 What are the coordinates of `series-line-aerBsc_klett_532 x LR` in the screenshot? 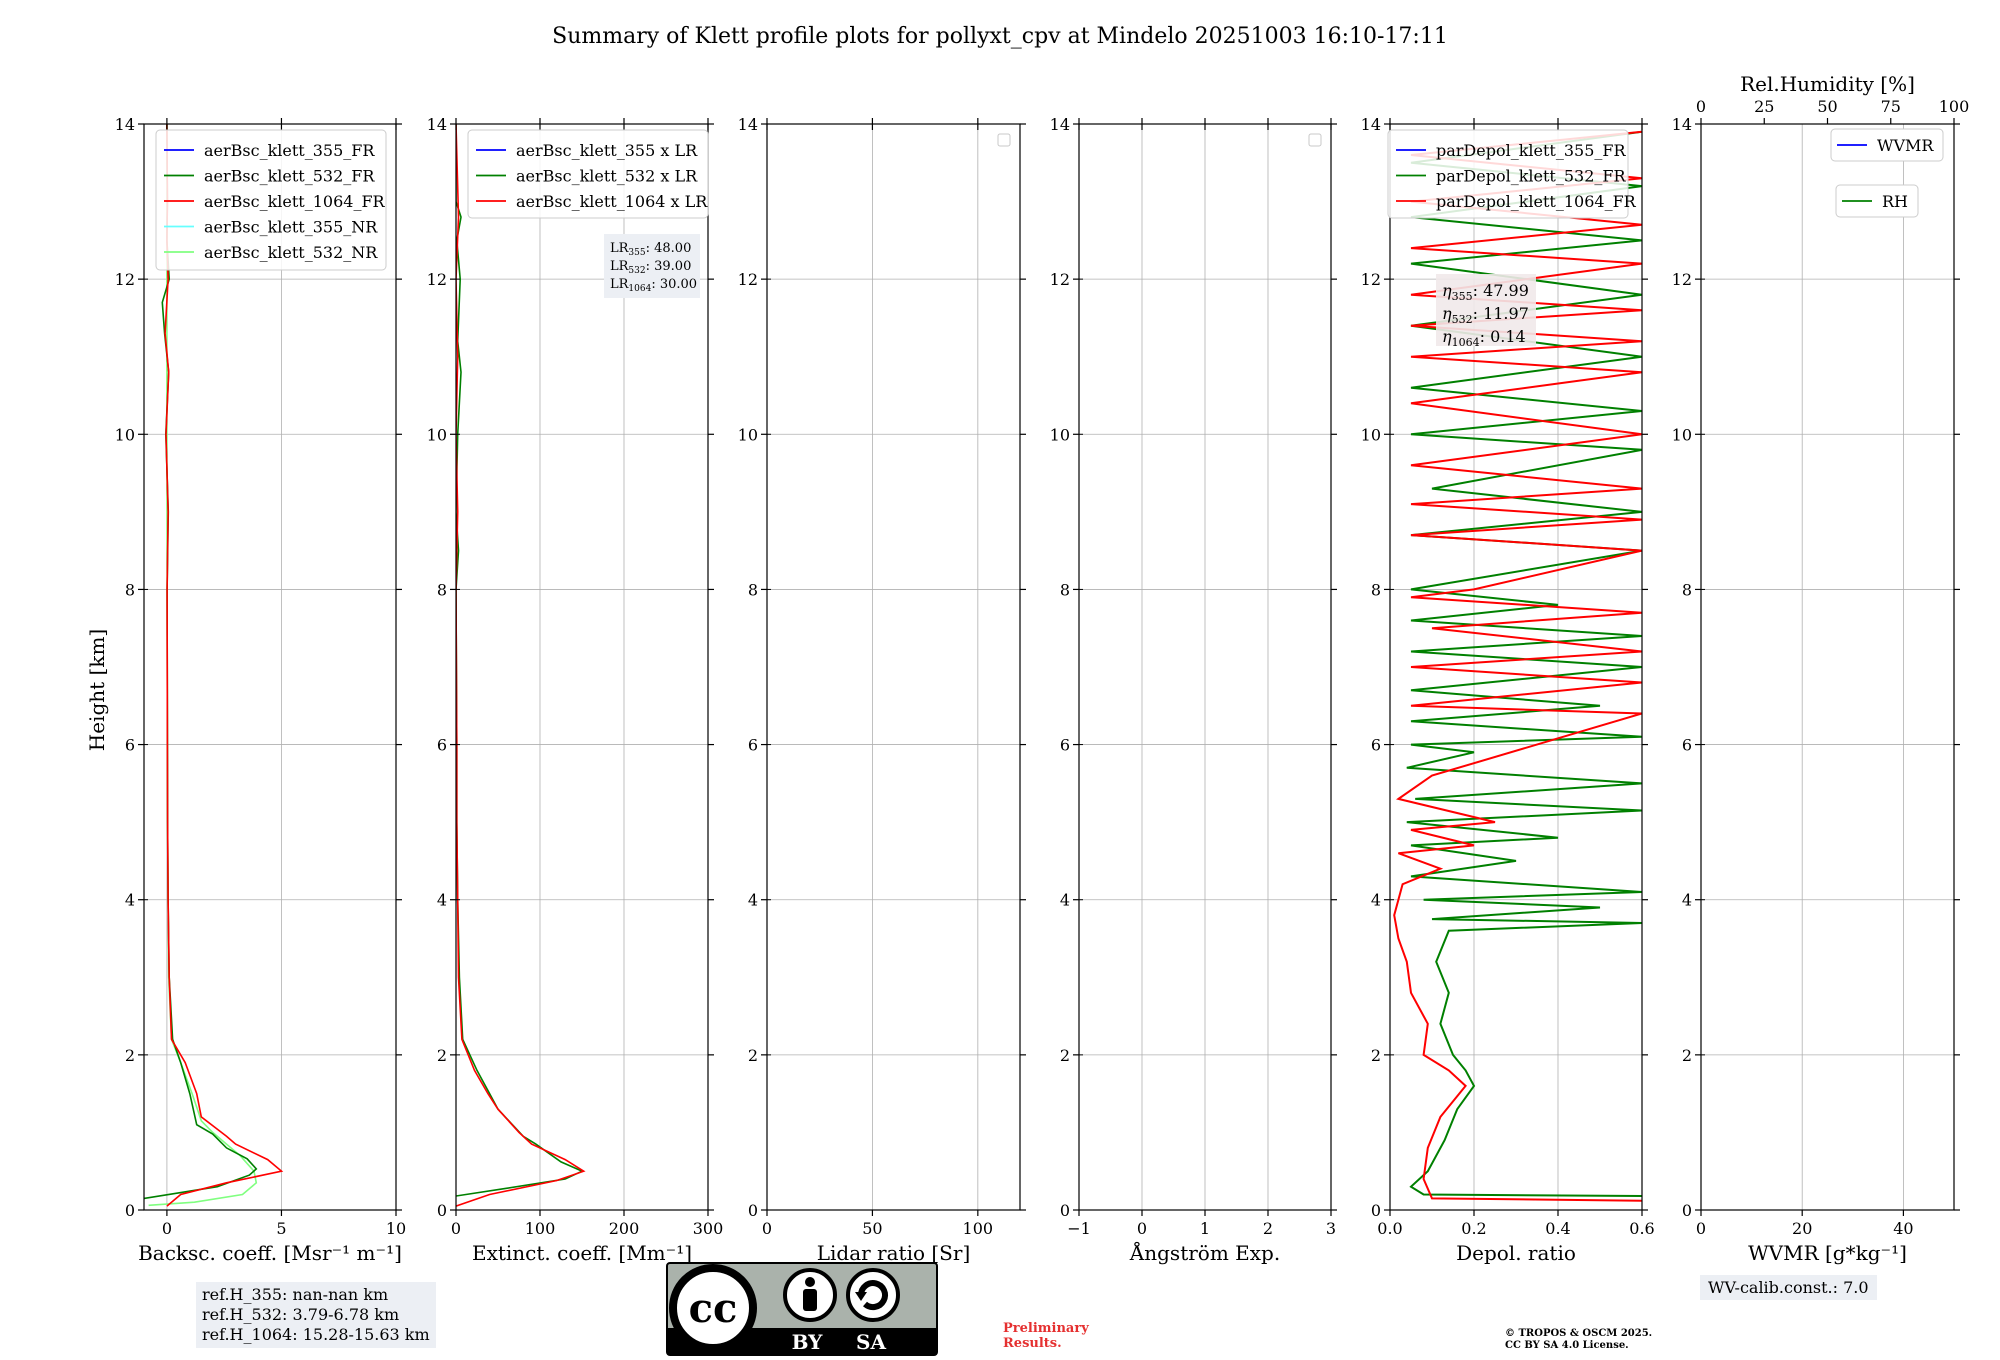 It's located at (520, 660).